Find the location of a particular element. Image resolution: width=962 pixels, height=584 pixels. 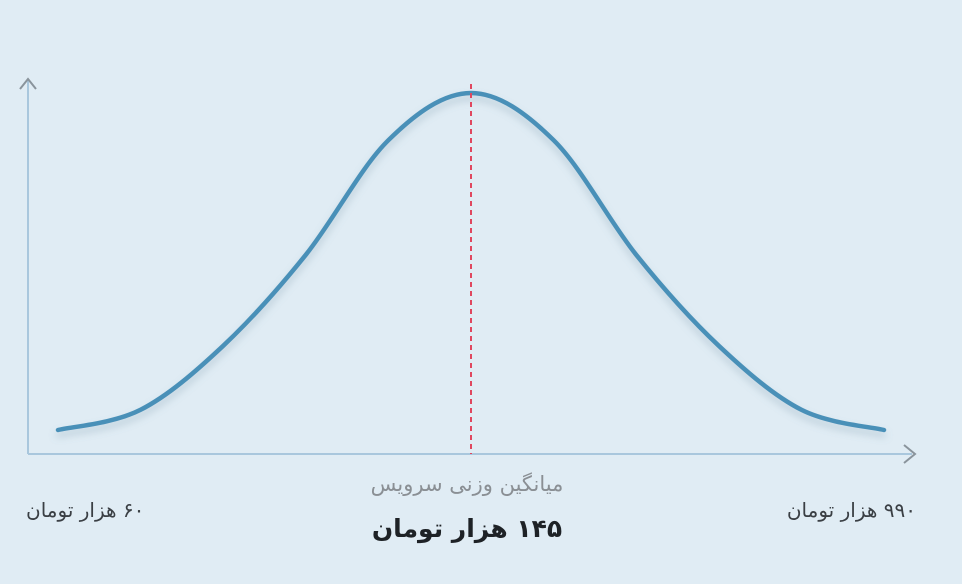

mean-caption: میانگین وزنی سرویس is located at coordinates (467, 484).